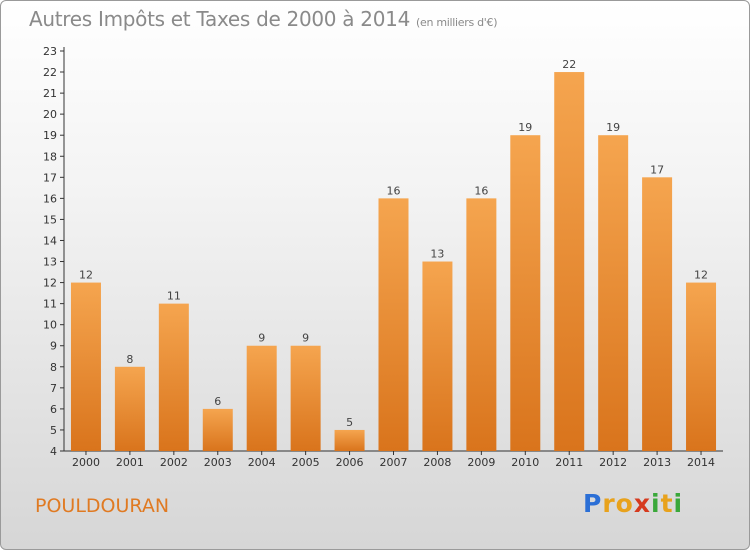 Image resolution: width=750 pixels, height=550 pixels. Describe the element at coordinates (50, 72) in the screenshot. I see `y-tick-label: 22` at that location.